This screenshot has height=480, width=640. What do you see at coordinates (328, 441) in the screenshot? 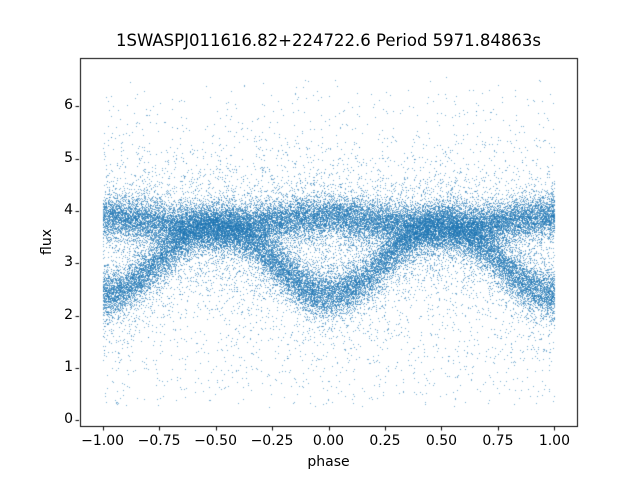
I see `x-tick-label: 0.00` at bounding box center [328, 441].